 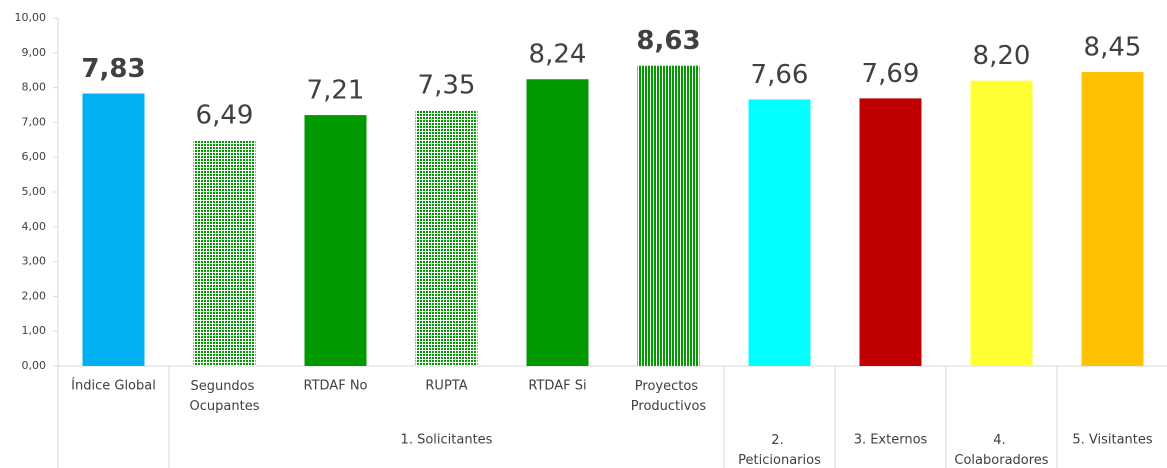 I want to click on x-tick-label: RTDAF Si, so click(x=557, y=386).